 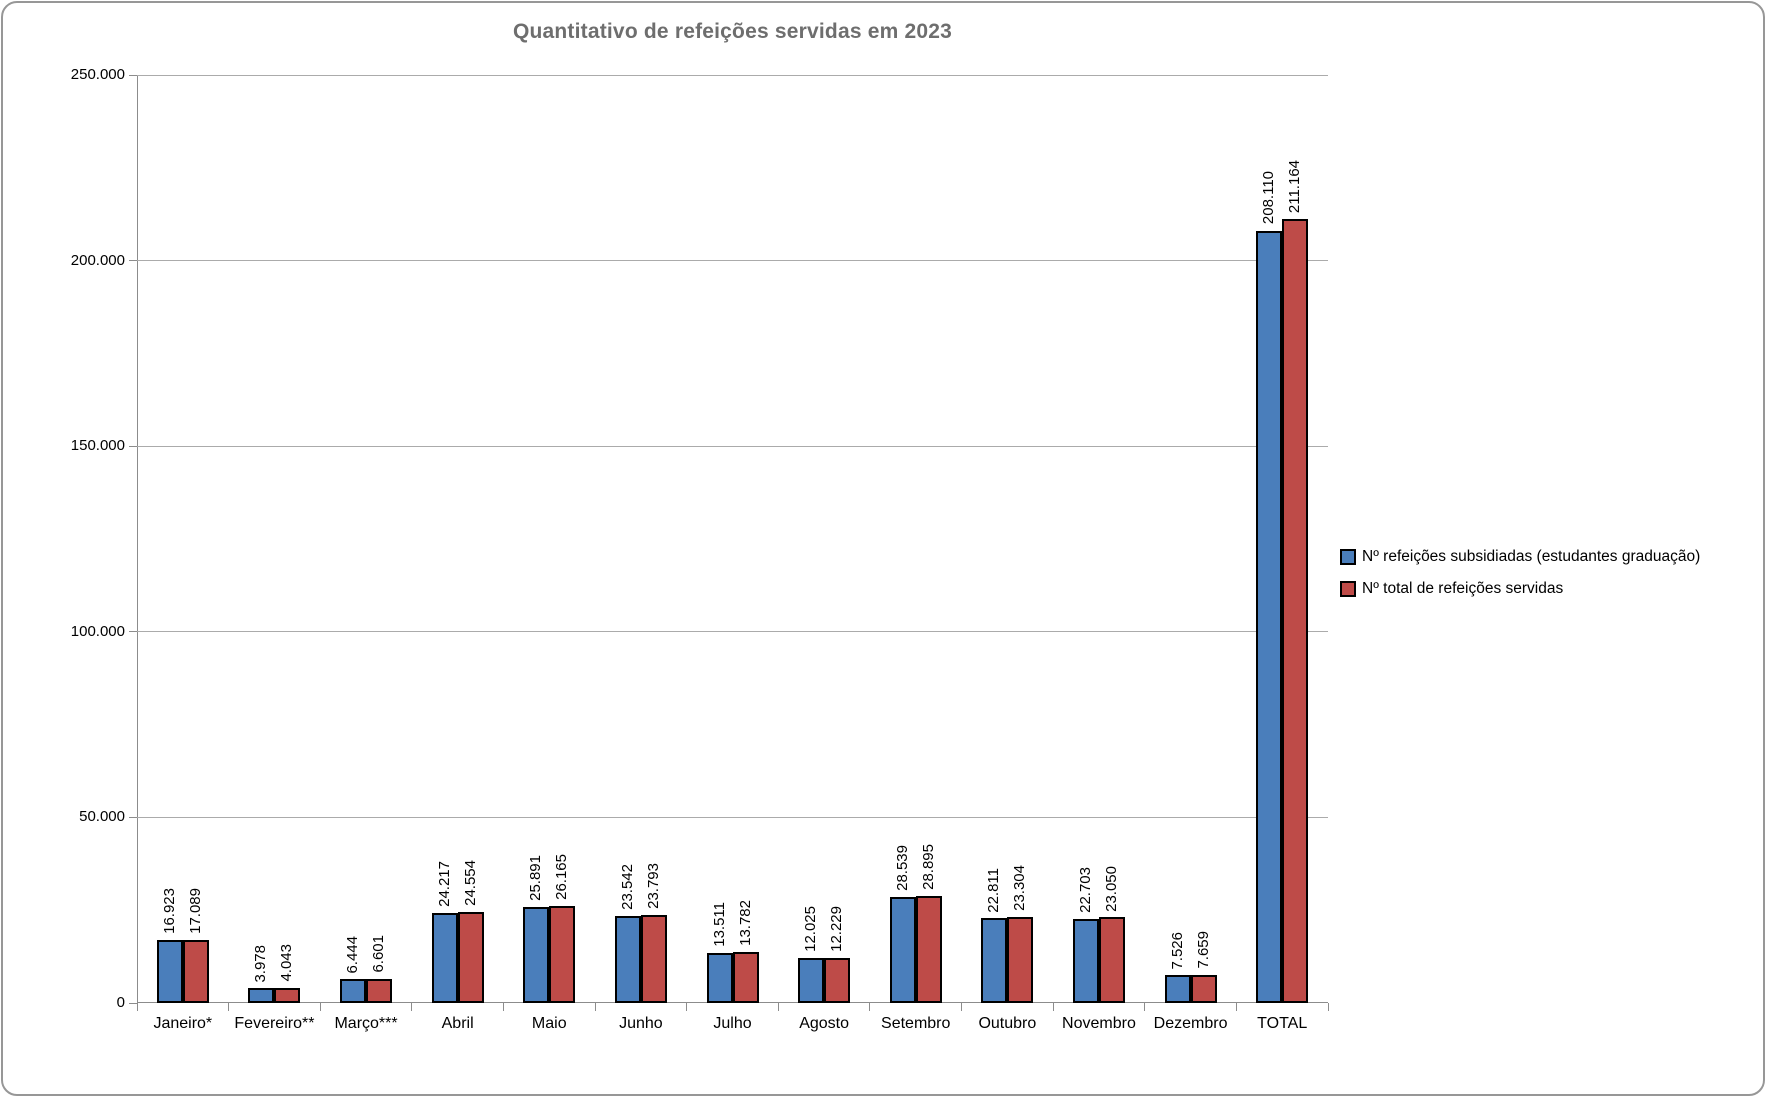 I want to click on category-label: Outubro, so click(x=1007, y=1023).